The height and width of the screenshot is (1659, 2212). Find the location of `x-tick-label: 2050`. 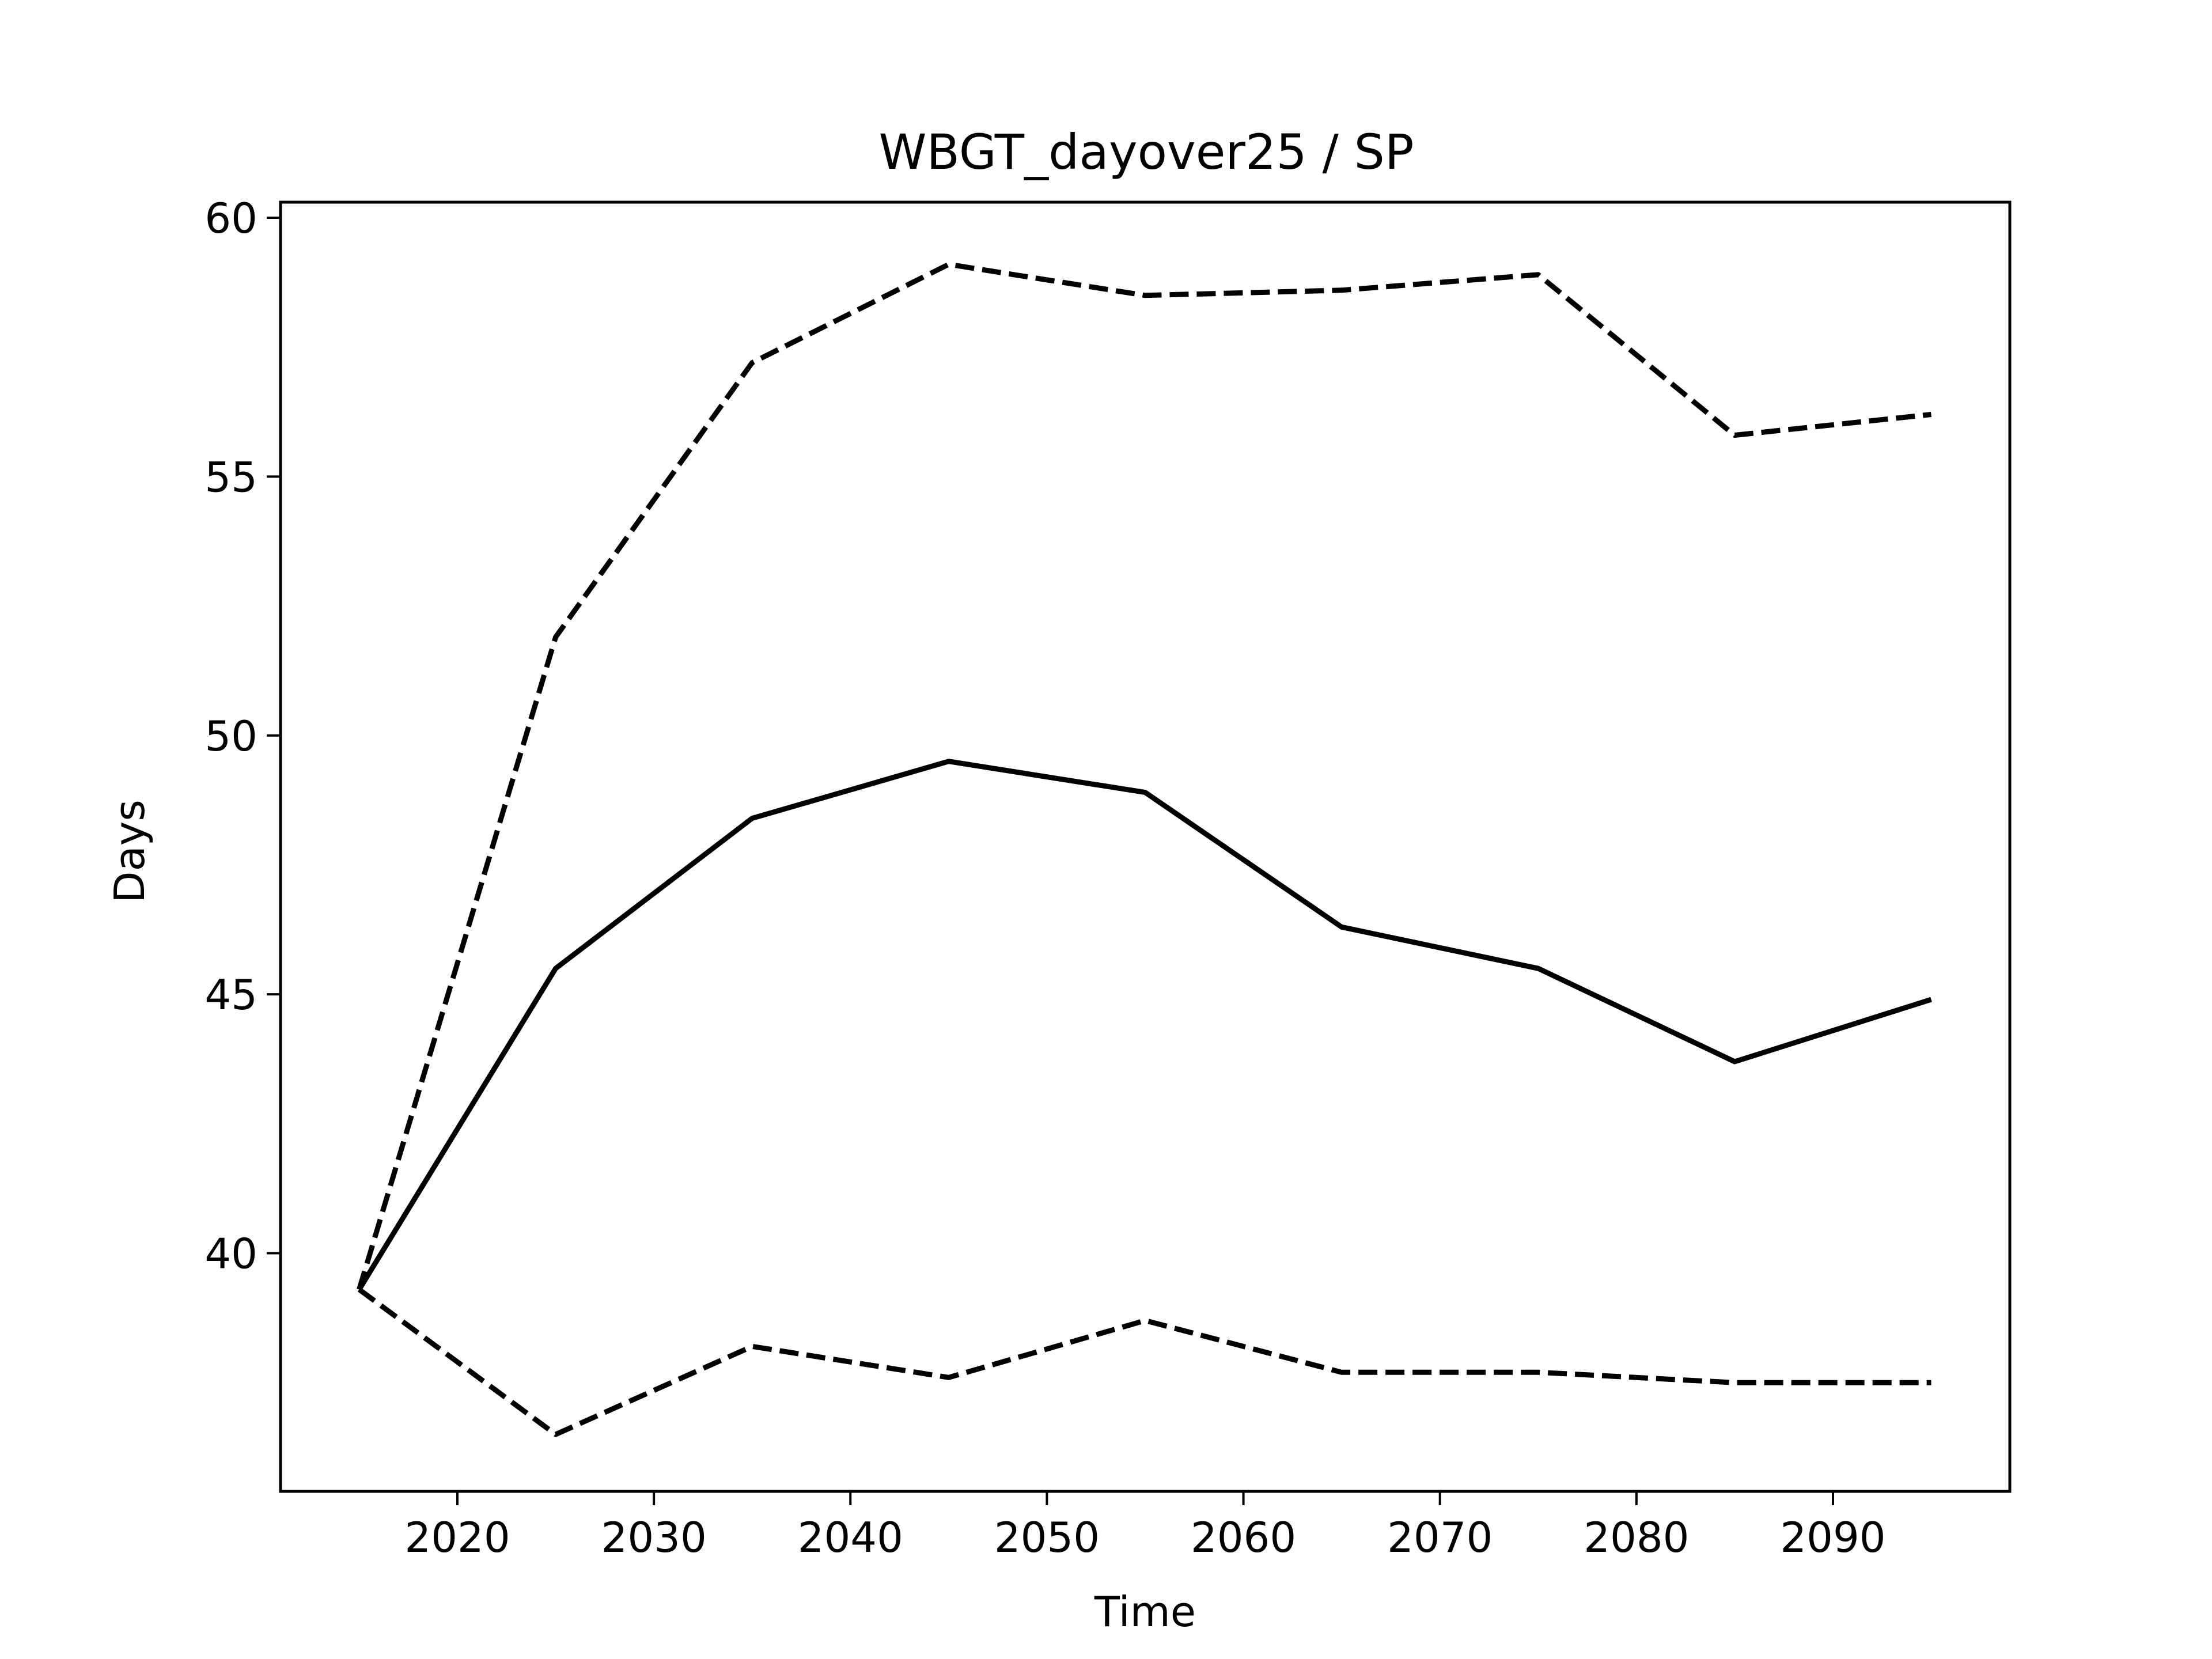

x-tick-label: 2050 is located at coordinates (1047, 1537).